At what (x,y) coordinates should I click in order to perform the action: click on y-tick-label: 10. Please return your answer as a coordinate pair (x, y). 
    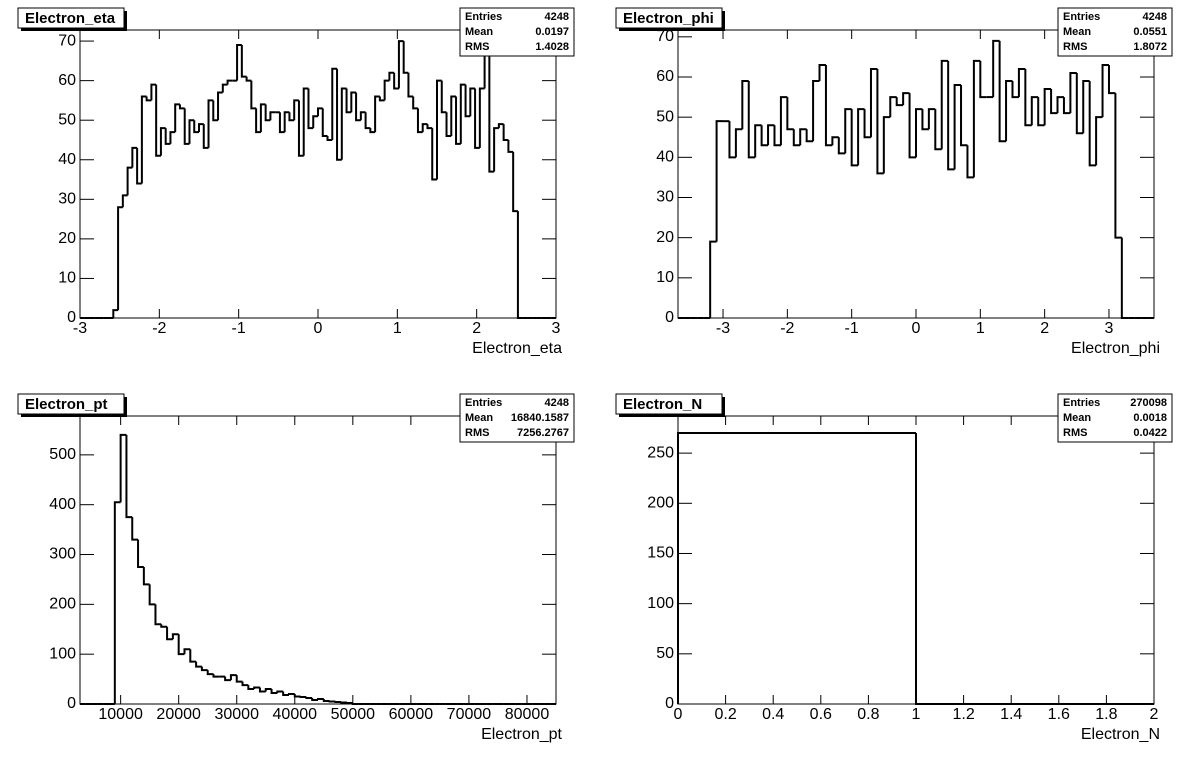
    Looking at the image, I should click on (665, 277).